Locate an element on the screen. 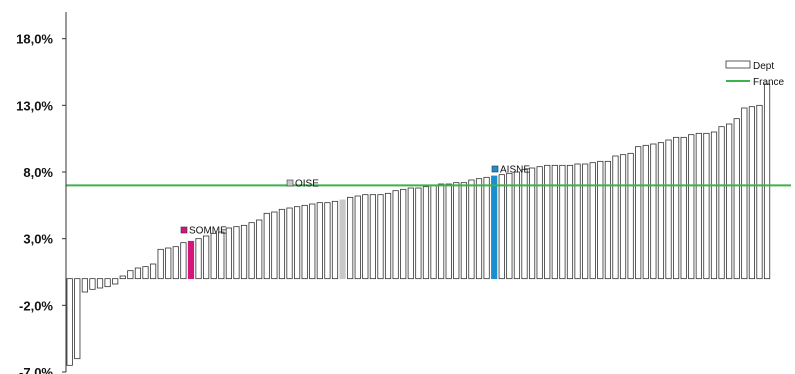  legend-swatch-dept is located at coordinates (738, 64).